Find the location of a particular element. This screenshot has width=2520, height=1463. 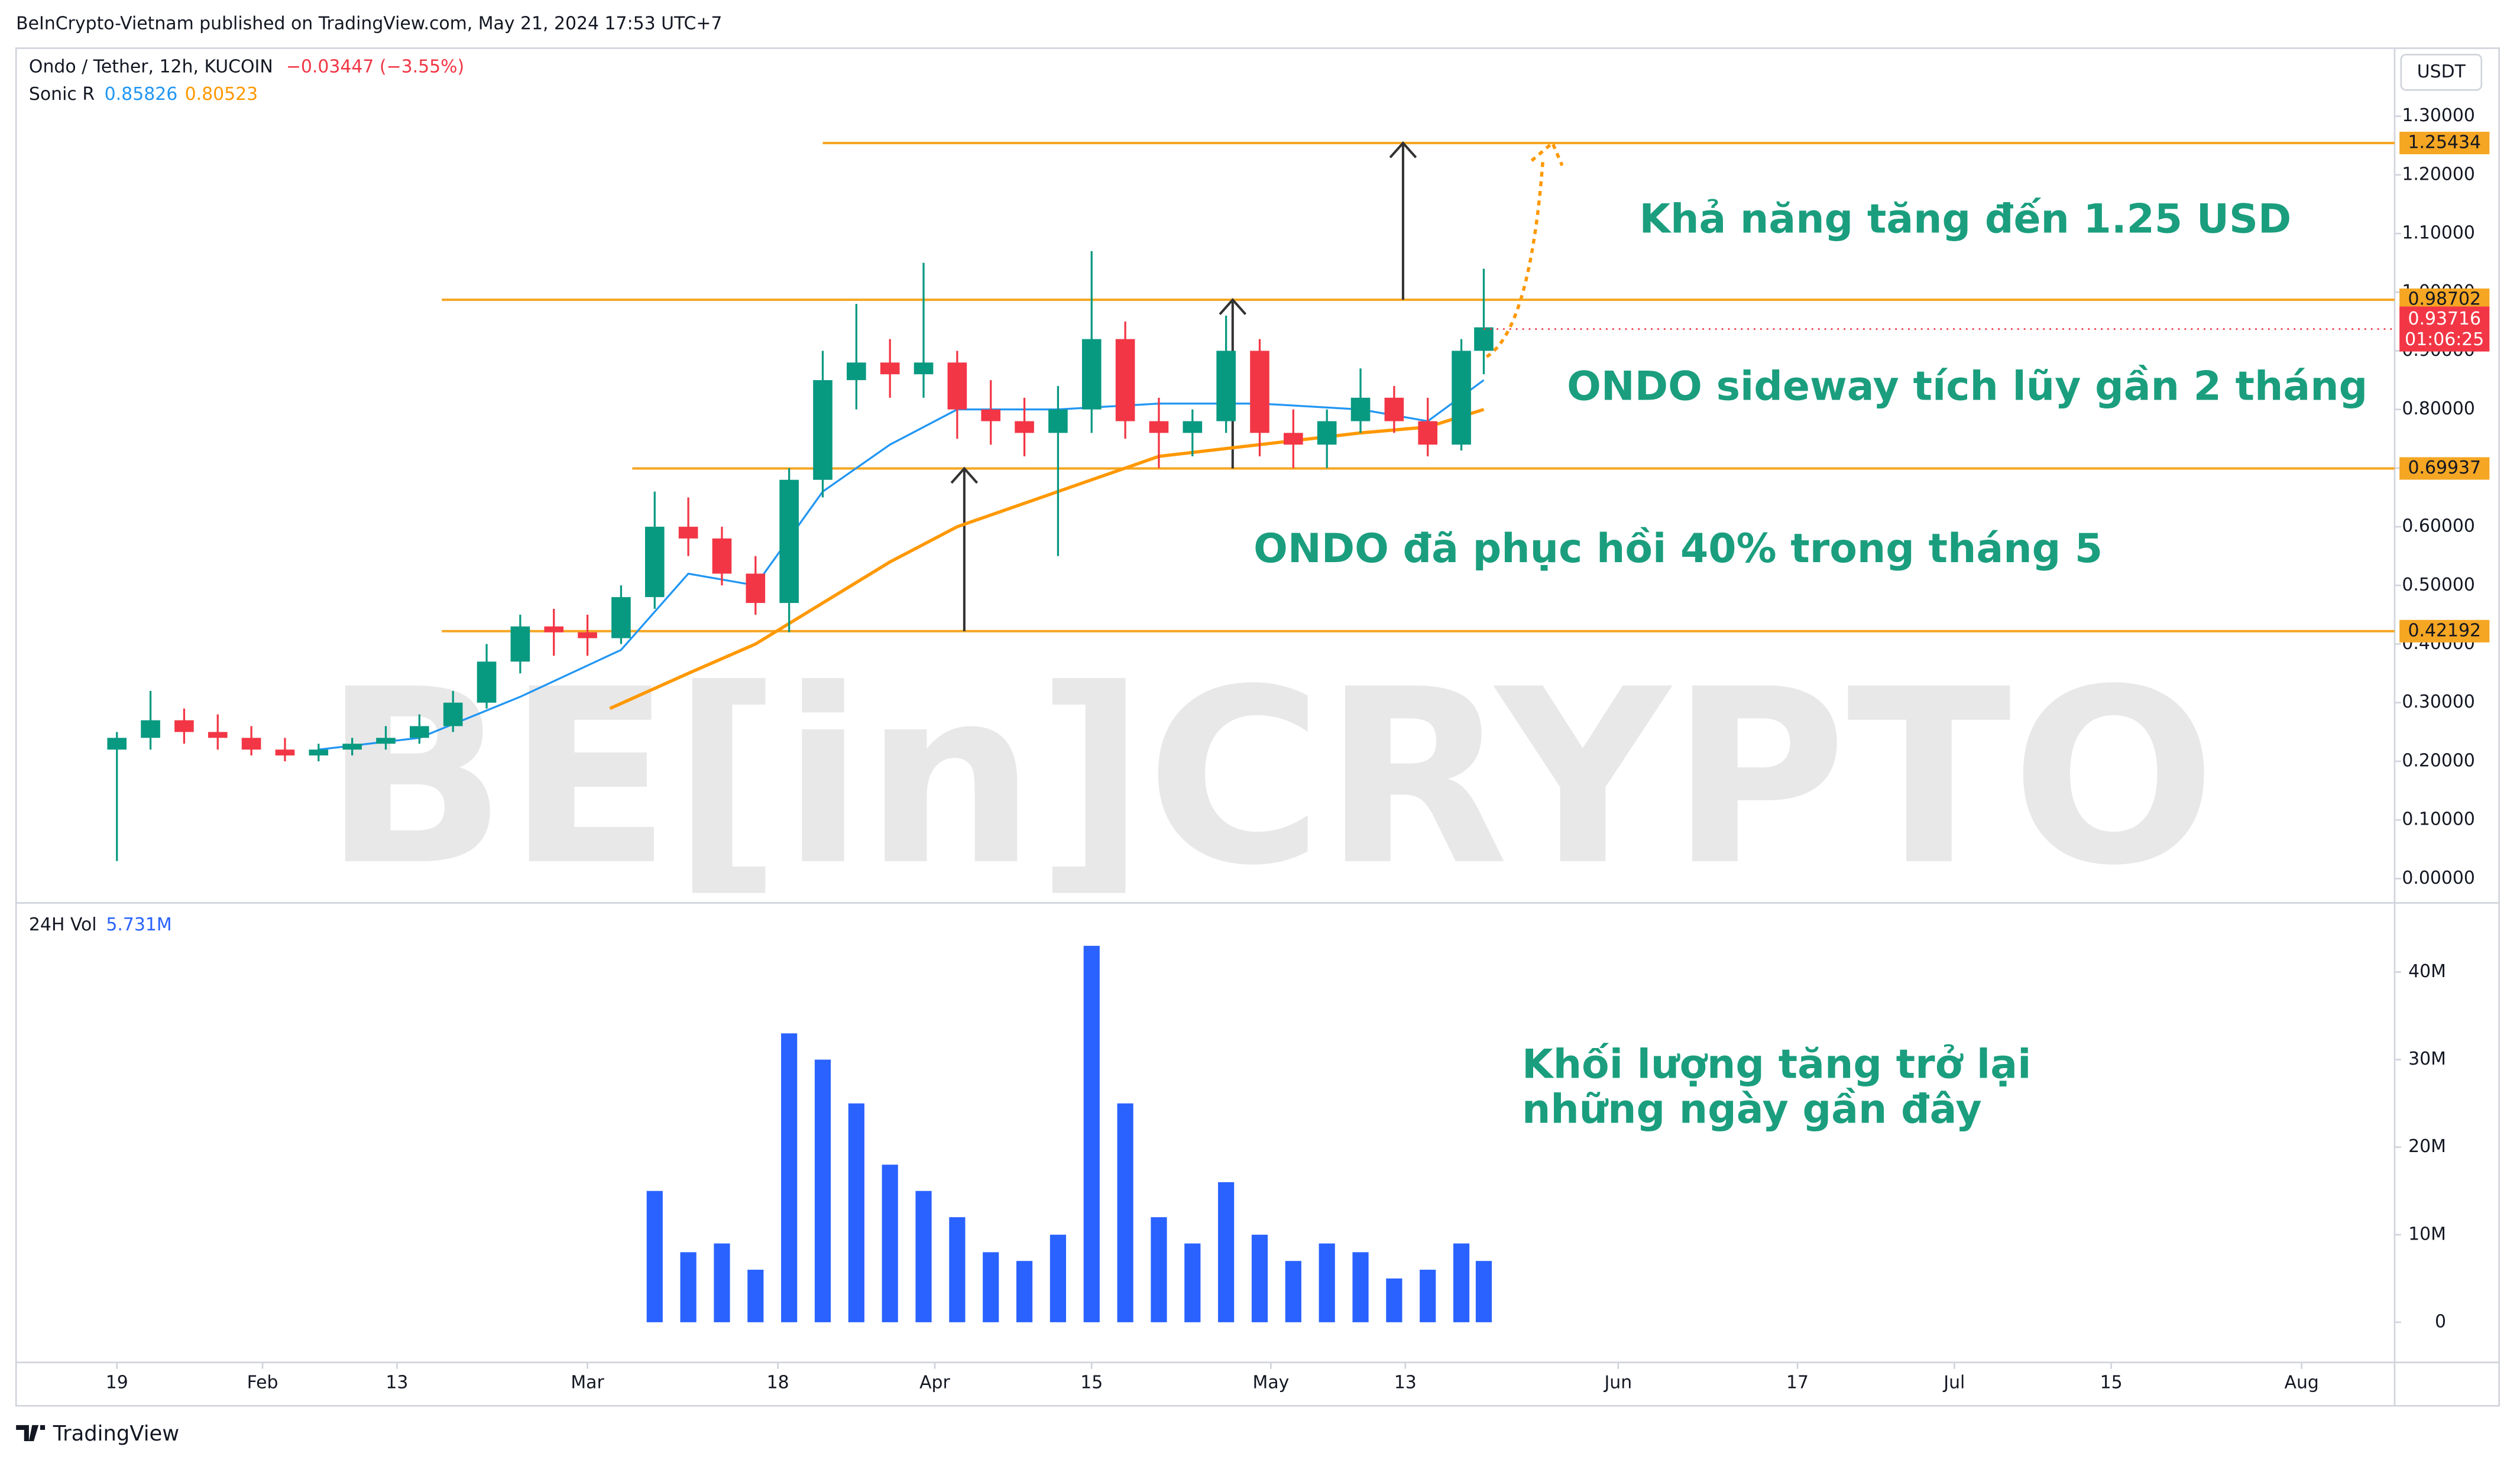

countdown: 01:06:25 is located at coordinates (2444, 340).